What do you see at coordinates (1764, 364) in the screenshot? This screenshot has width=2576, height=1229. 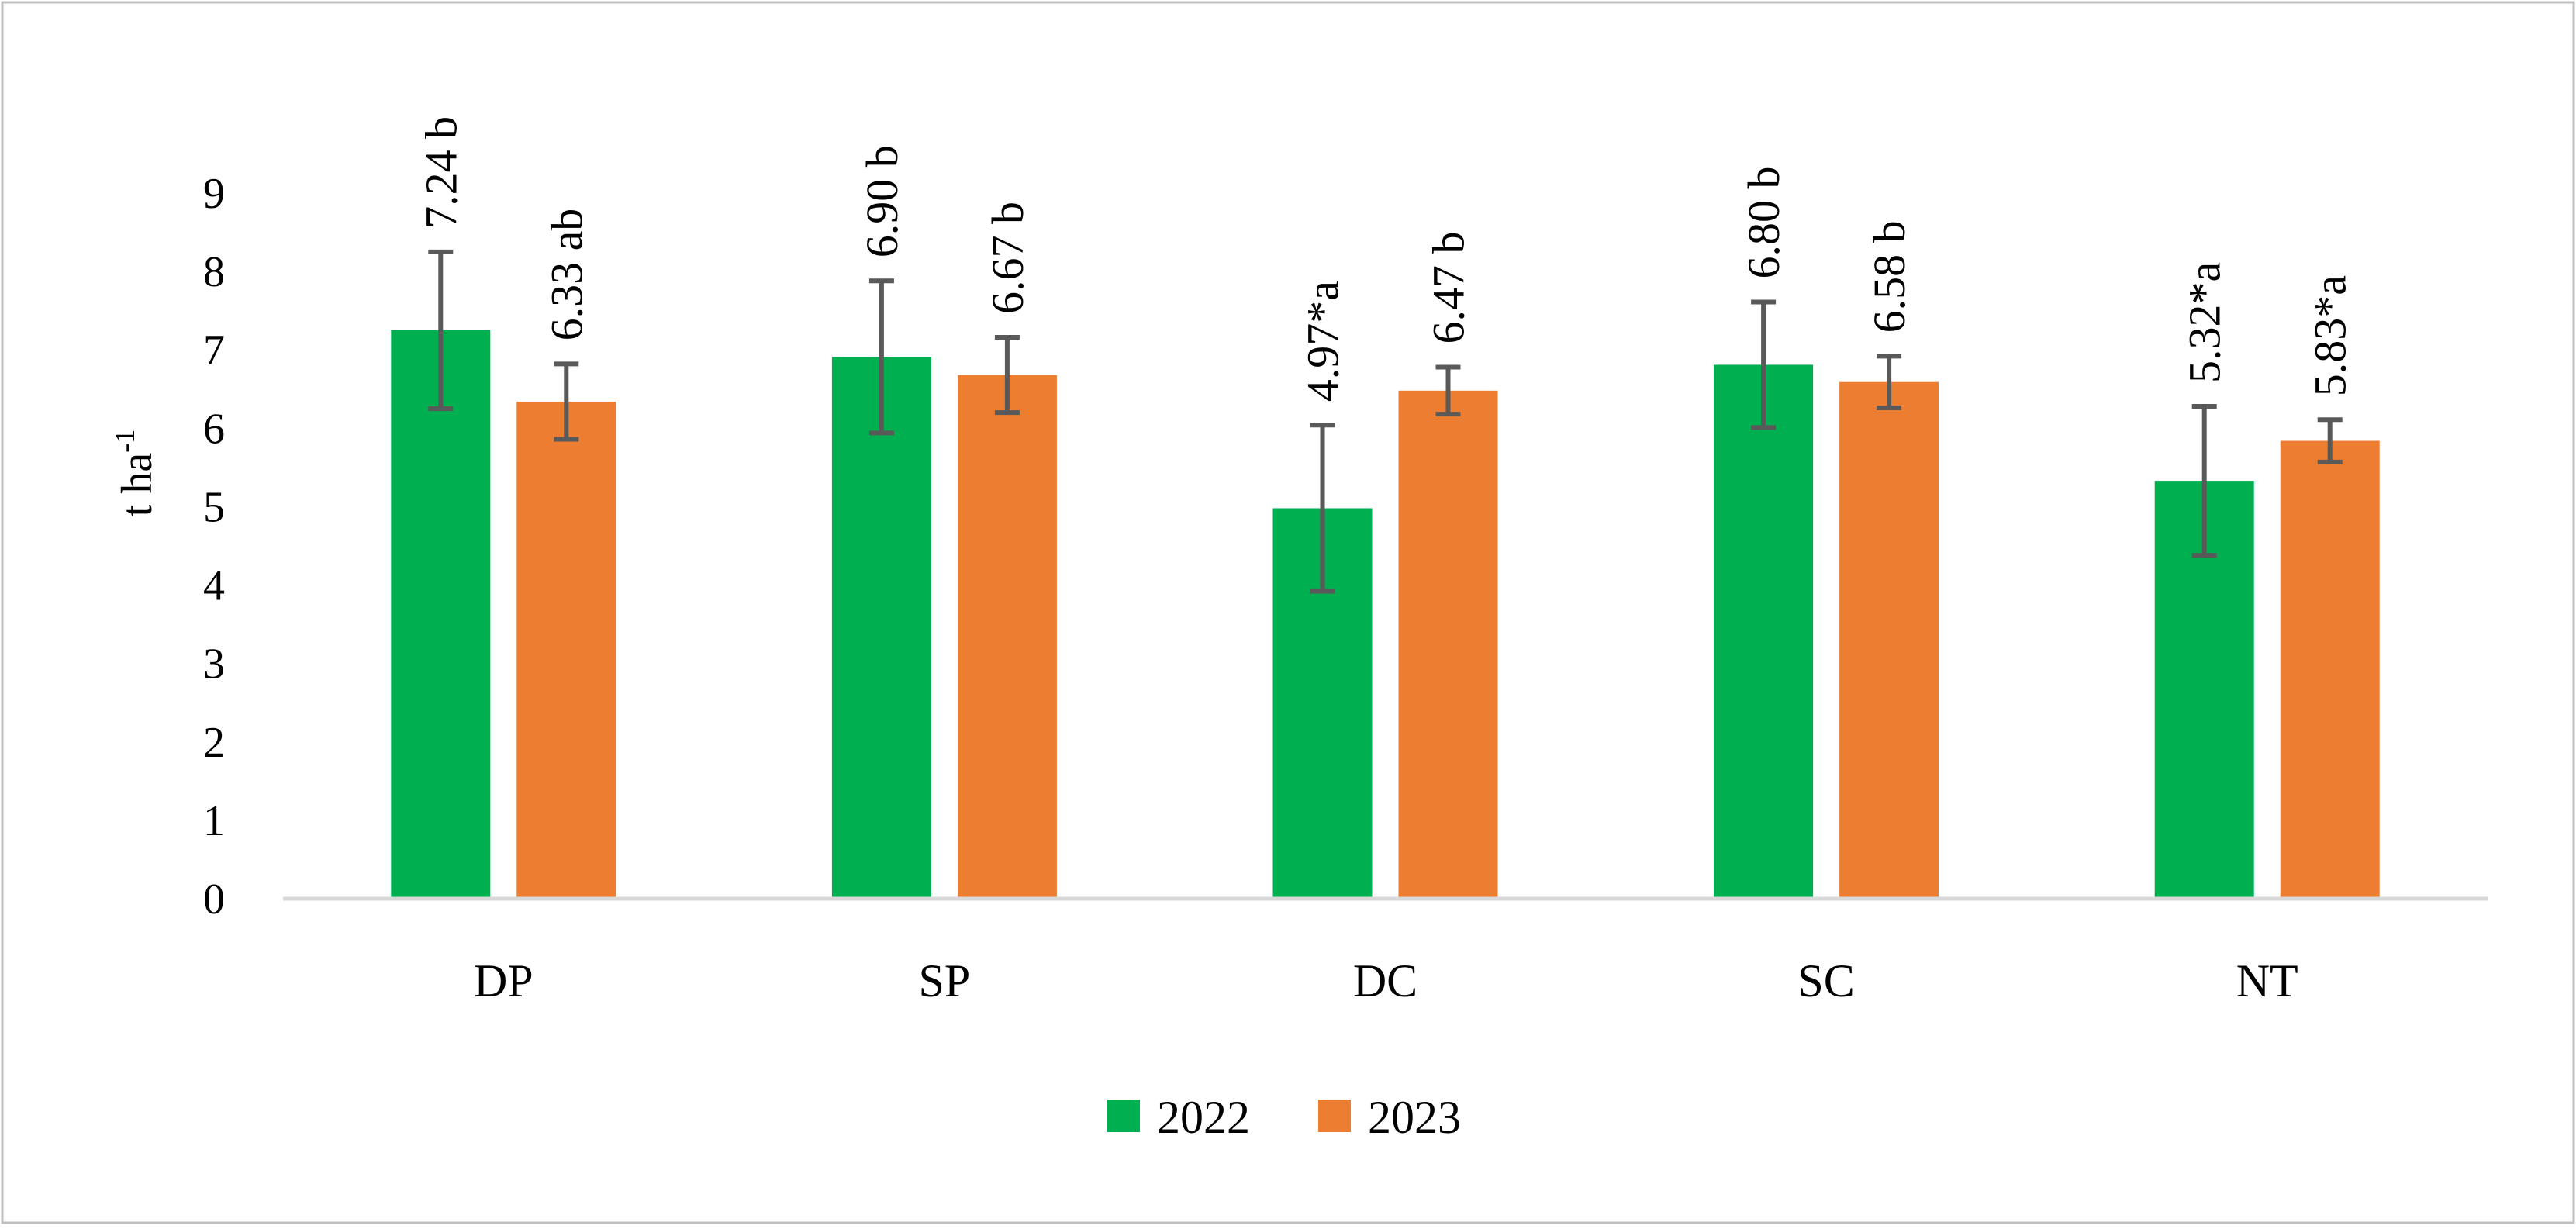 I see `error-bar-2022-sc` at bounding box center [1764, 364].